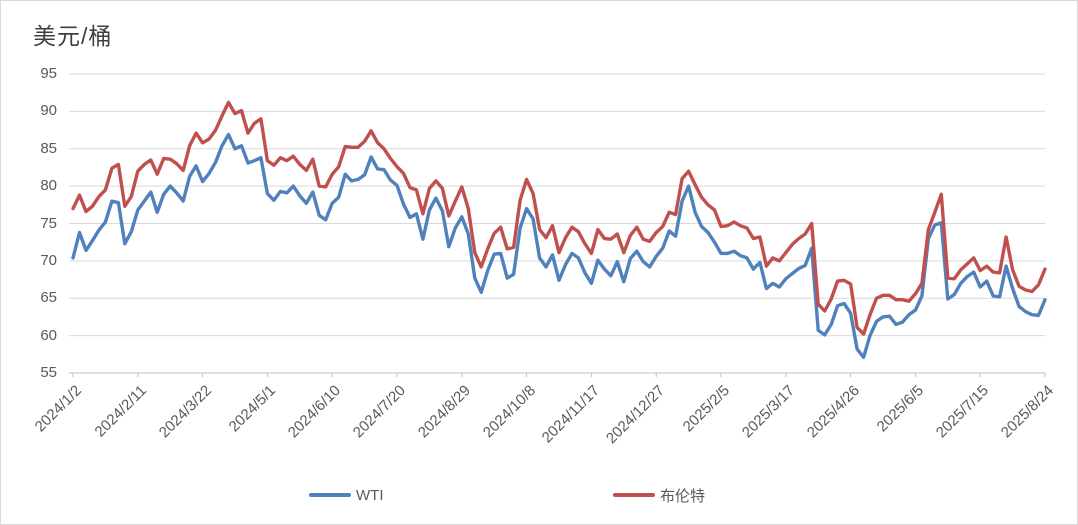 The width and height of the screenshot is (1078, 525). What do you see at coordinates (48, 148) in the screenshot?
I see `y-axis-tick-label: 85` at bounding box center [48, 148].